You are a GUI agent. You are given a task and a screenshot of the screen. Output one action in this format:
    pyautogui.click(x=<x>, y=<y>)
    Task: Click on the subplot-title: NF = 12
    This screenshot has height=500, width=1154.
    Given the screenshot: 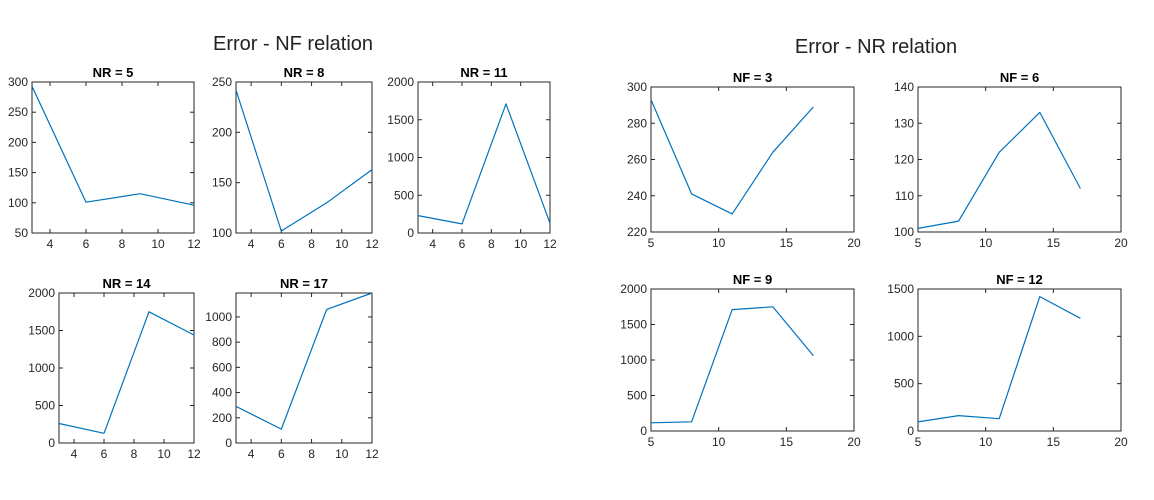 What is the action you would take?
    pyautogui.click(x=1019, y=279)
    